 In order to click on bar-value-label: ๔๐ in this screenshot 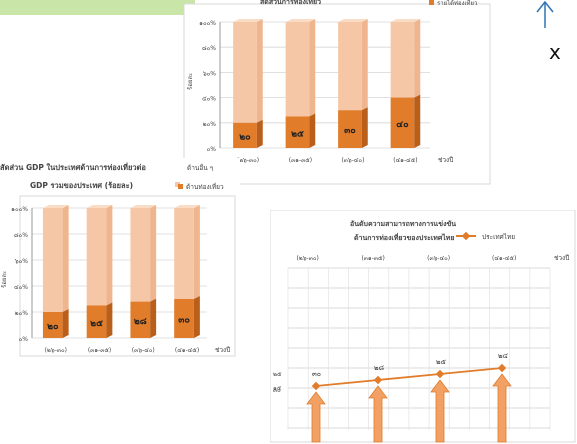, I will do `click(402, 125)`.